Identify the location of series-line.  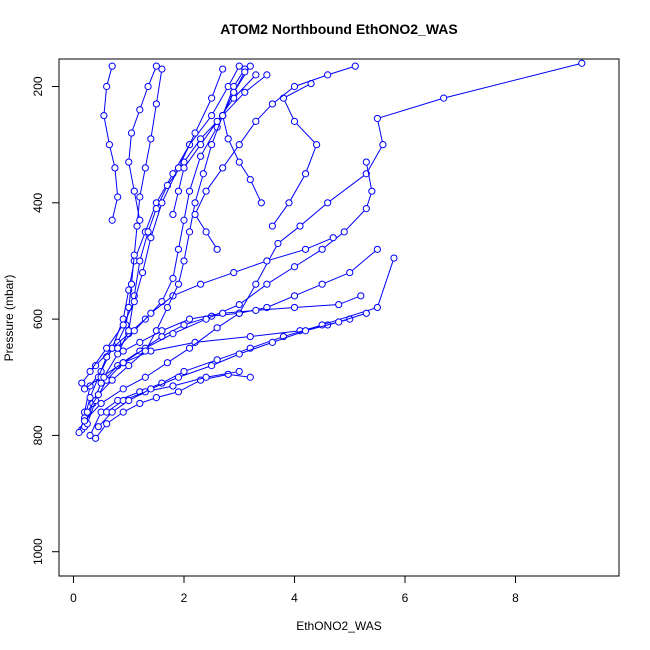
(120, 250).